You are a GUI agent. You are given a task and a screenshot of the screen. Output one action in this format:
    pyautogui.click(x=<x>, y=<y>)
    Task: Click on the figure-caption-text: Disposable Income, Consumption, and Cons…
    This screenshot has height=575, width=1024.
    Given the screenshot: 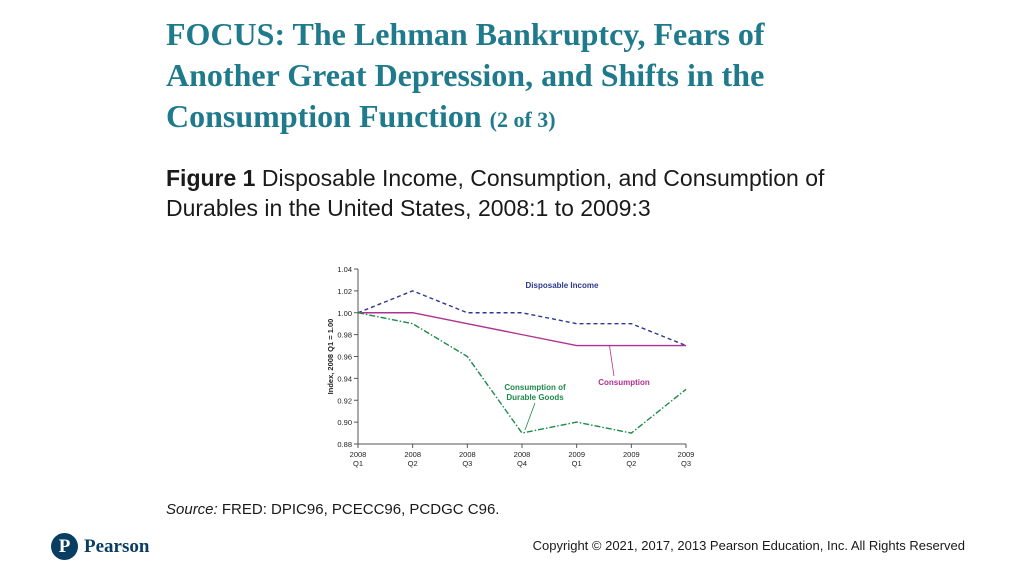 What is the action you would take?
    pyautogui.click(x=495, y=193)
    